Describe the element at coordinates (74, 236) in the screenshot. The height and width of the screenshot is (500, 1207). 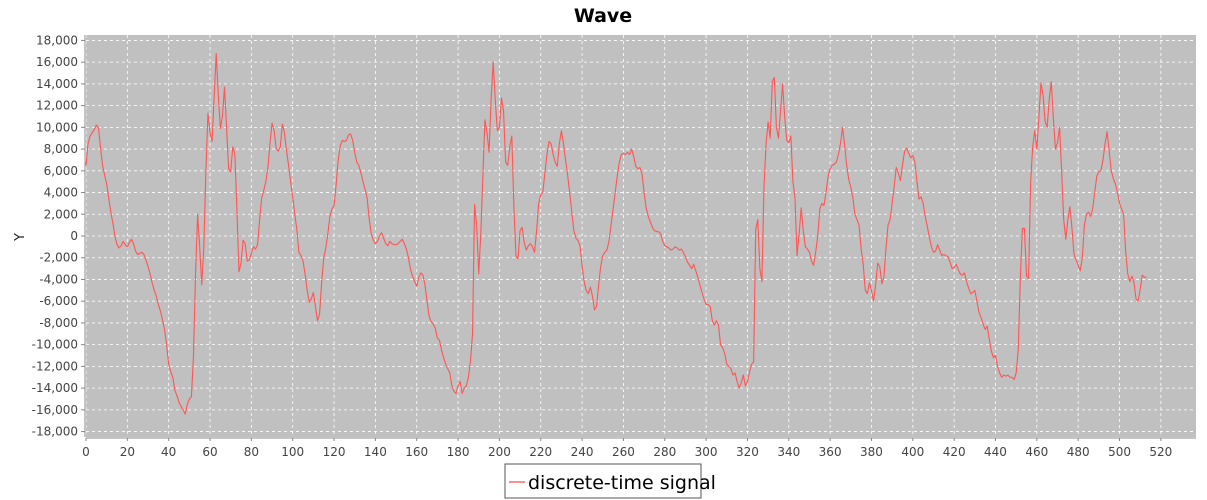
I see `y-tick-label: 0` at that location.